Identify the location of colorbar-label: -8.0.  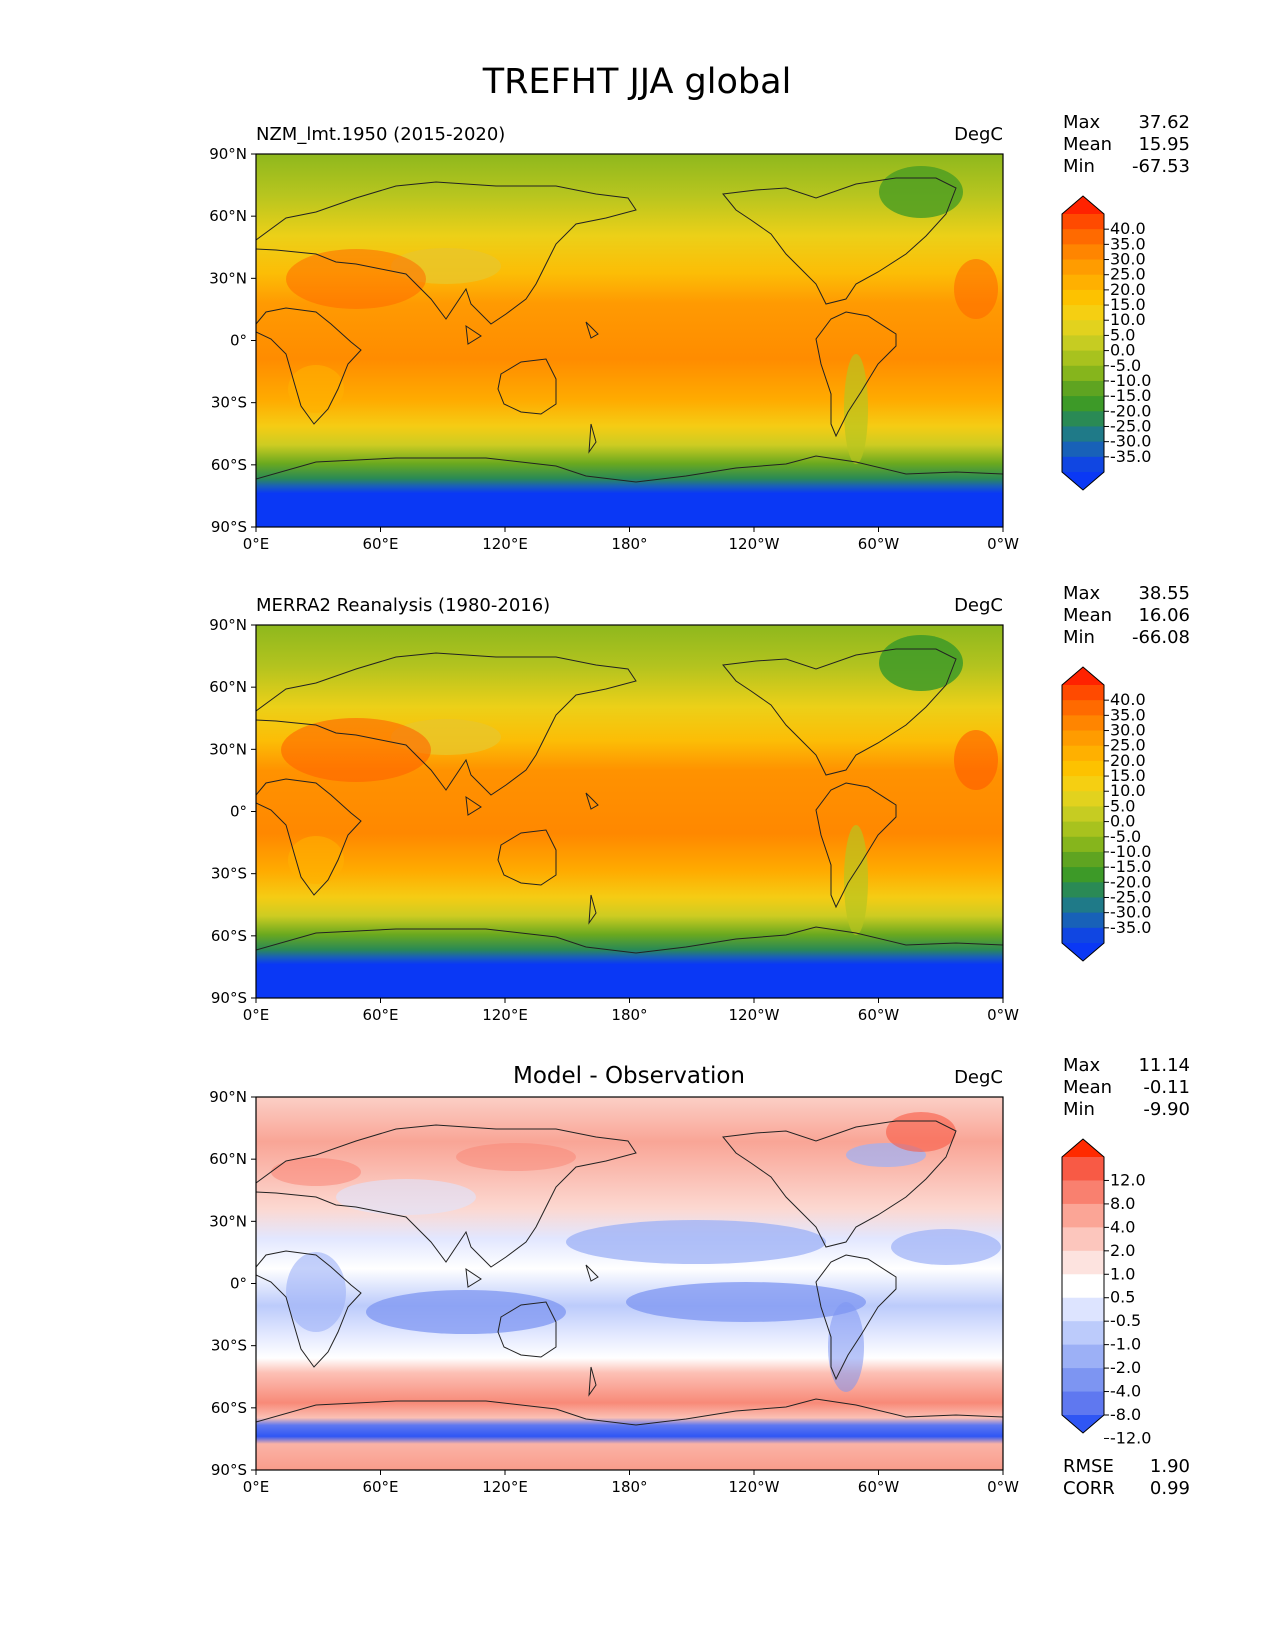
(1125, 1414).